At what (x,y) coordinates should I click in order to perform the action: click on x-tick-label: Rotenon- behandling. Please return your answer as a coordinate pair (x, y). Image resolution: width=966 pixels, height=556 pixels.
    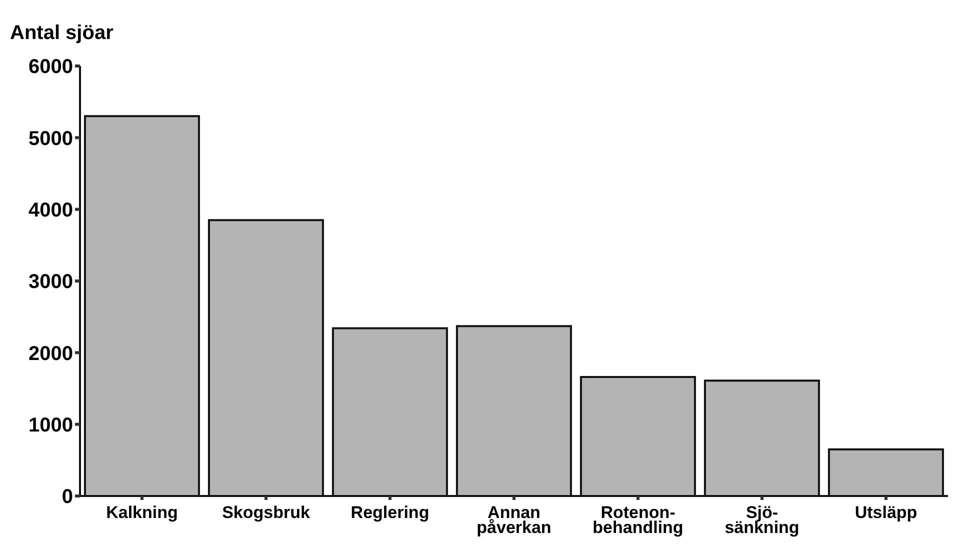
    Looking at the image, I should click on (638, 520).